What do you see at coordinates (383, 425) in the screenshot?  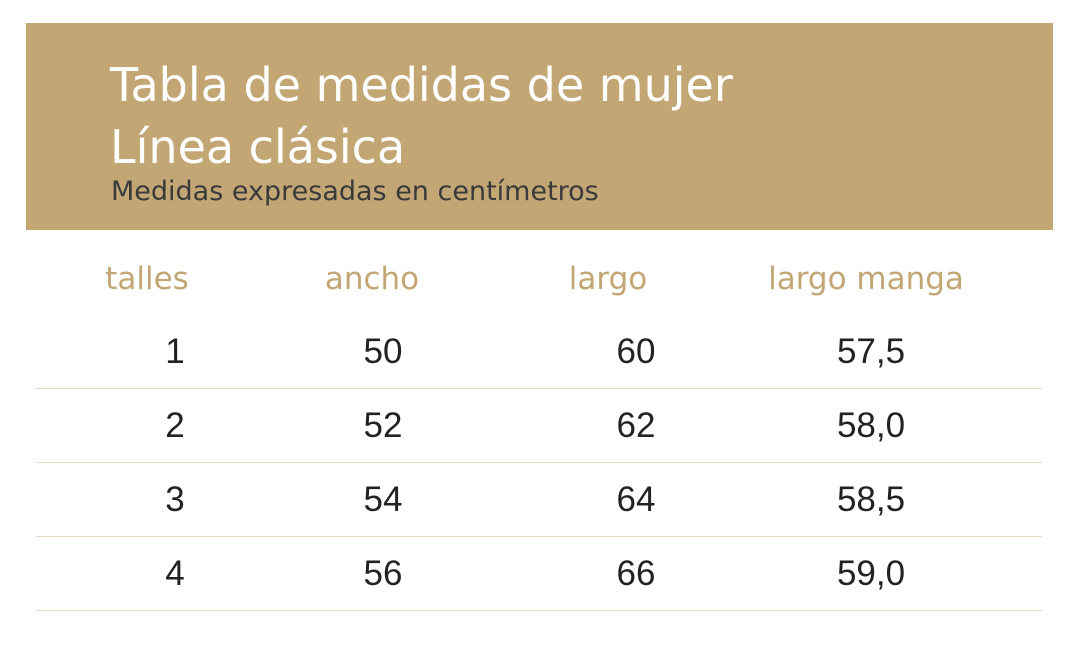 I see `table-cell-ancho: 52` at bounding box center [383, 425].